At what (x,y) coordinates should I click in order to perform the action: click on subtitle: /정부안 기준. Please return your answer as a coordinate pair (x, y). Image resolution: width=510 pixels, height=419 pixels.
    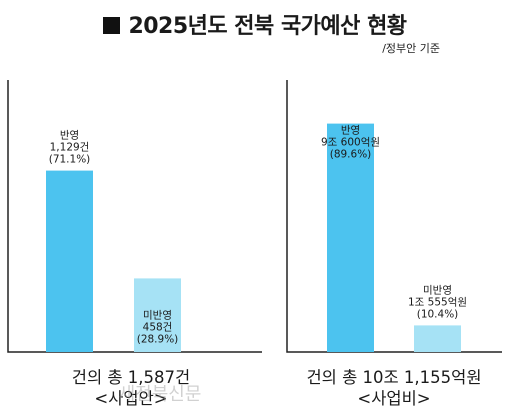
    Looking at the image, I should click on (411, 48).